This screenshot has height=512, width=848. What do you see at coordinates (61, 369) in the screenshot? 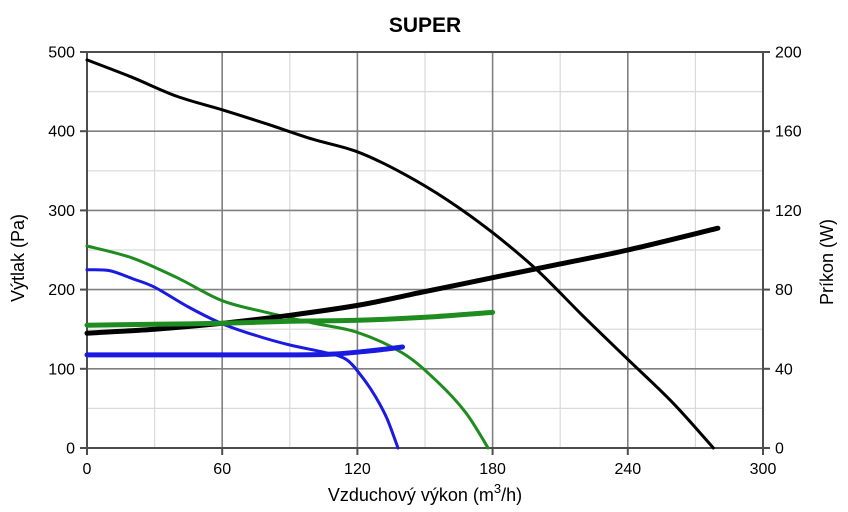
I see `y-left-tick-label-100: 100` at bounding box center [61, 369].